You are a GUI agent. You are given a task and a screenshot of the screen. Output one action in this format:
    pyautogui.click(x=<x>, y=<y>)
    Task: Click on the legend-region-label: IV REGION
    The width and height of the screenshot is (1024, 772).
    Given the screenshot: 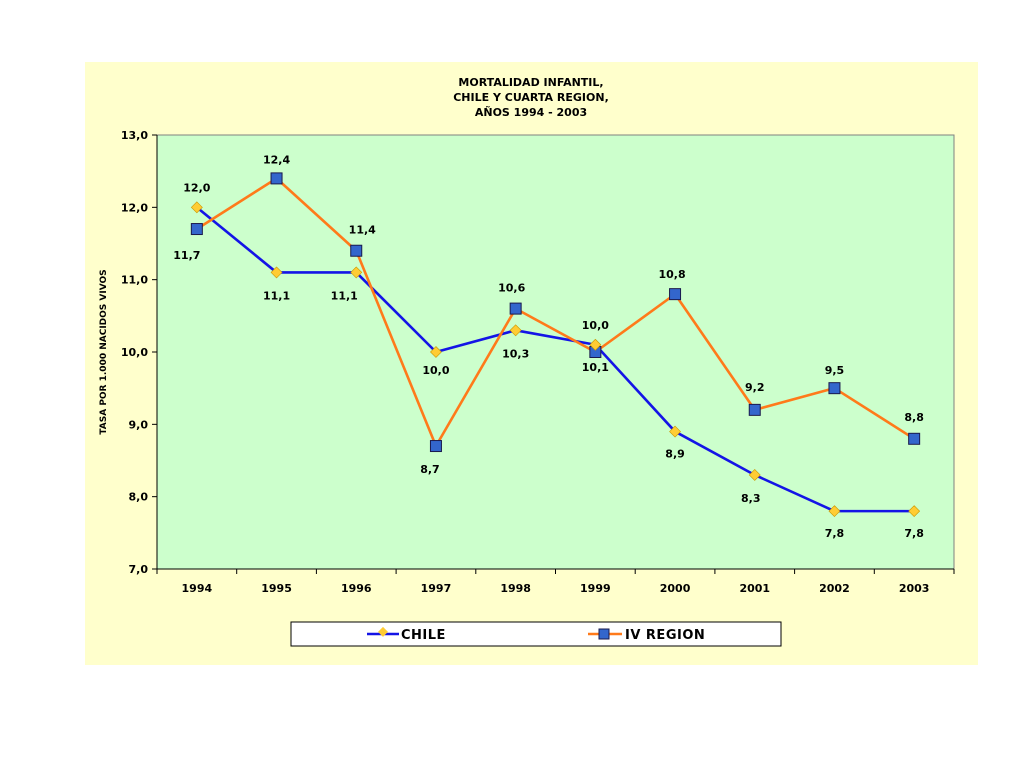 What is the action you would take?
    pyautogui.click(x=665, y=635)
    